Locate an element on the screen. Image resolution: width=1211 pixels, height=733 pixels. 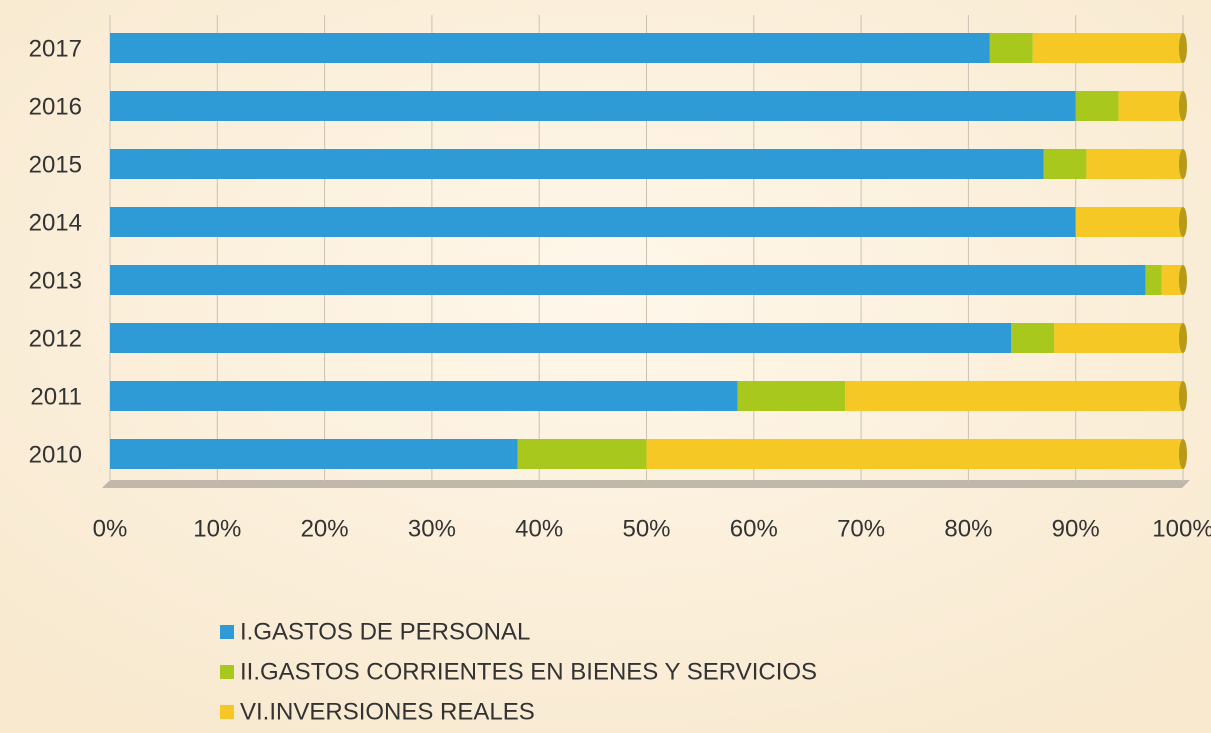
x-tick-label: 90% is located at coordinates (1076, 528).